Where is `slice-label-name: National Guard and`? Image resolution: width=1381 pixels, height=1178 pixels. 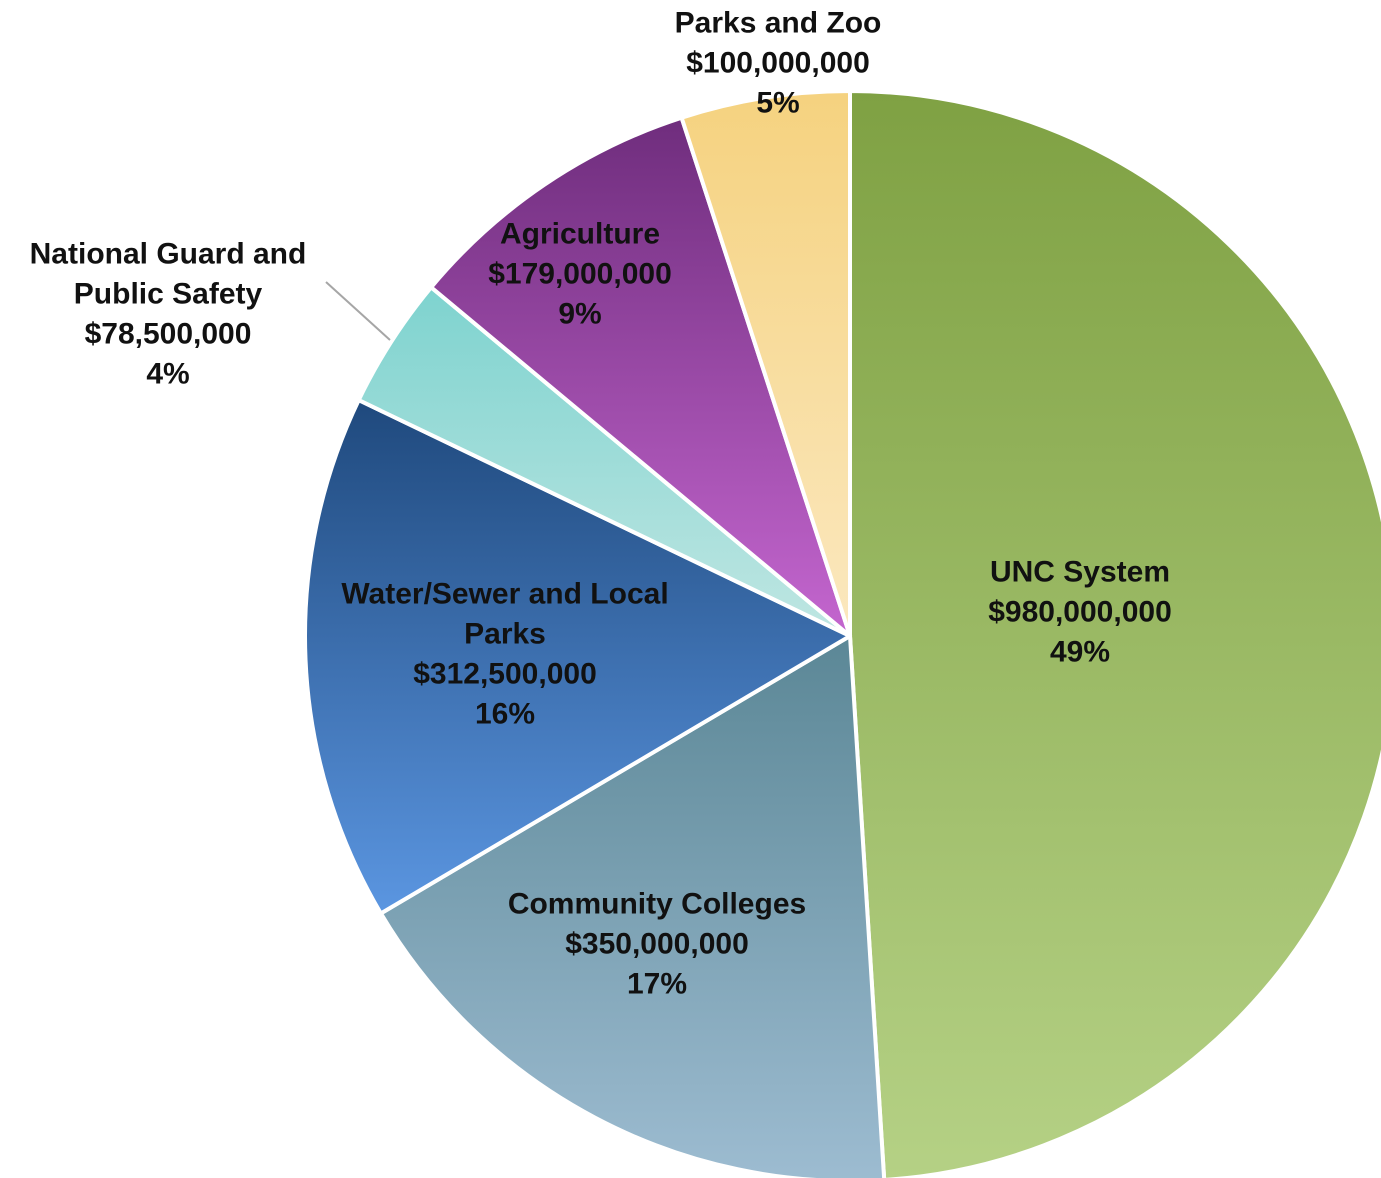 slice-label-name: National Guard and is located at coordinates (168, 254).